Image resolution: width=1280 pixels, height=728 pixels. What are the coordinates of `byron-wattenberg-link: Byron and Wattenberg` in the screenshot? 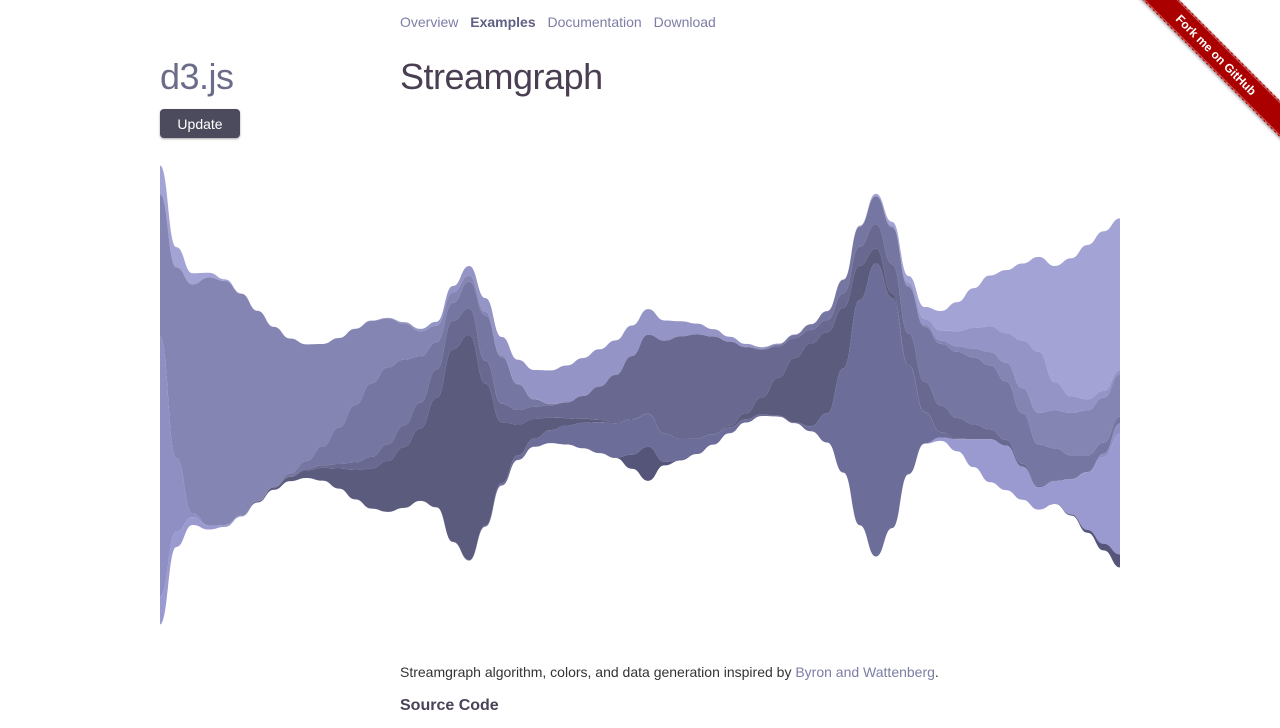 It's located at (865, 672).